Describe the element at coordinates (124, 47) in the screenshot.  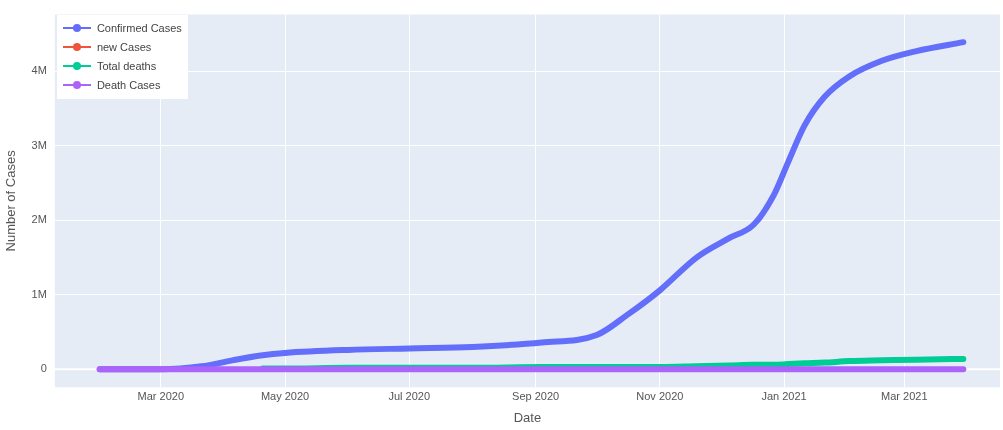
I see `legend-label: new Cases` at that location.